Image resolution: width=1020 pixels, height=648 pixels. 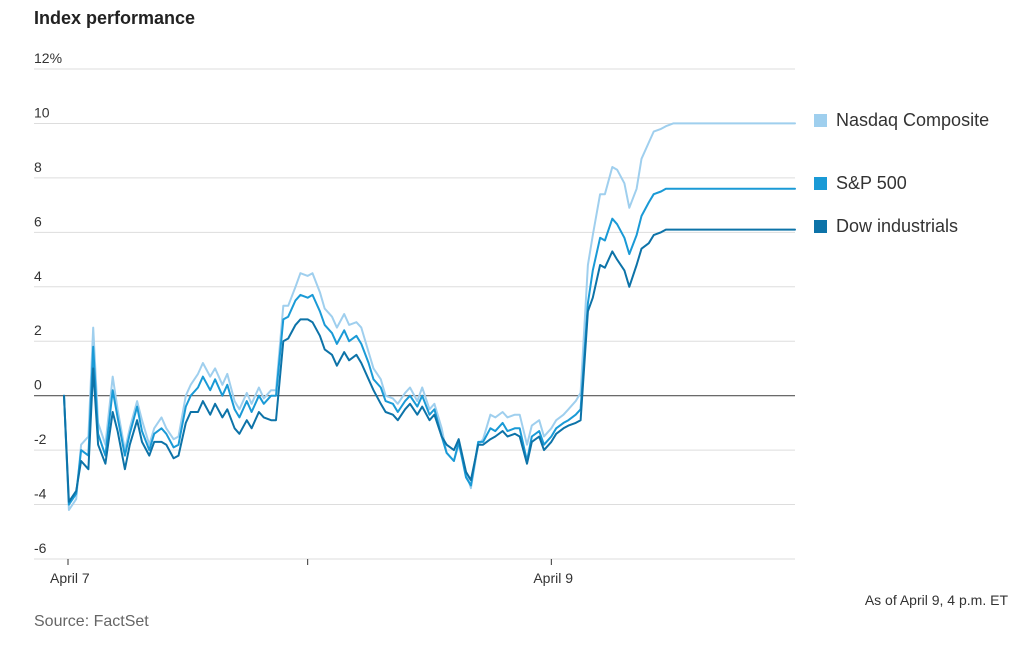 I want to click on legend-item-dow: Dow industrials, so click(x=886, y=226).